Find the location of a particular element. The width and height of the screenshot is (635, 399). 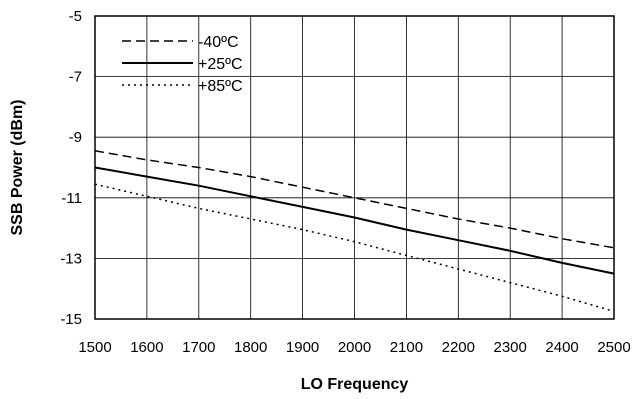

x-tick-label: 1500 is located at coordinates (94, 347).